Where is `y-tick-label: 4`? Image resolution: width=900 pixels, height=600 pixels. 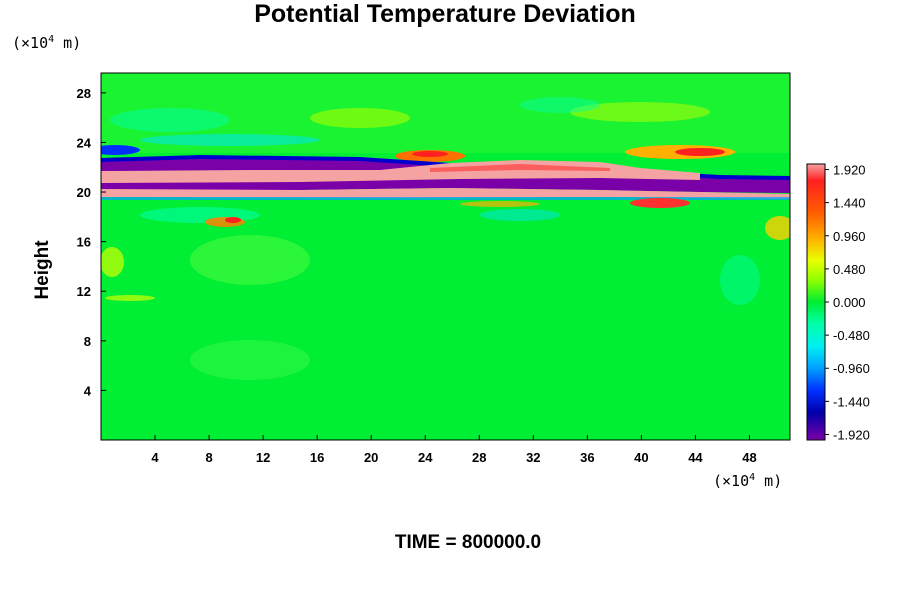
y-tick-label: 4 is located at coordinates (88, 390).